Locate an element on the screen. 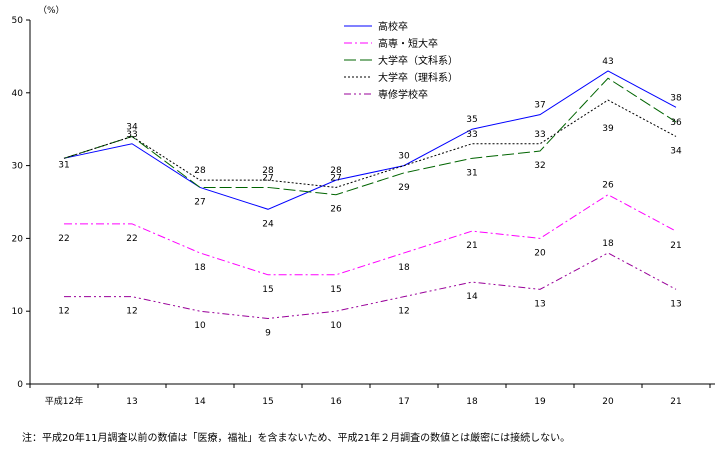 The image size is (726, 453). data-label: 39 is located at coordinates (608, 129).